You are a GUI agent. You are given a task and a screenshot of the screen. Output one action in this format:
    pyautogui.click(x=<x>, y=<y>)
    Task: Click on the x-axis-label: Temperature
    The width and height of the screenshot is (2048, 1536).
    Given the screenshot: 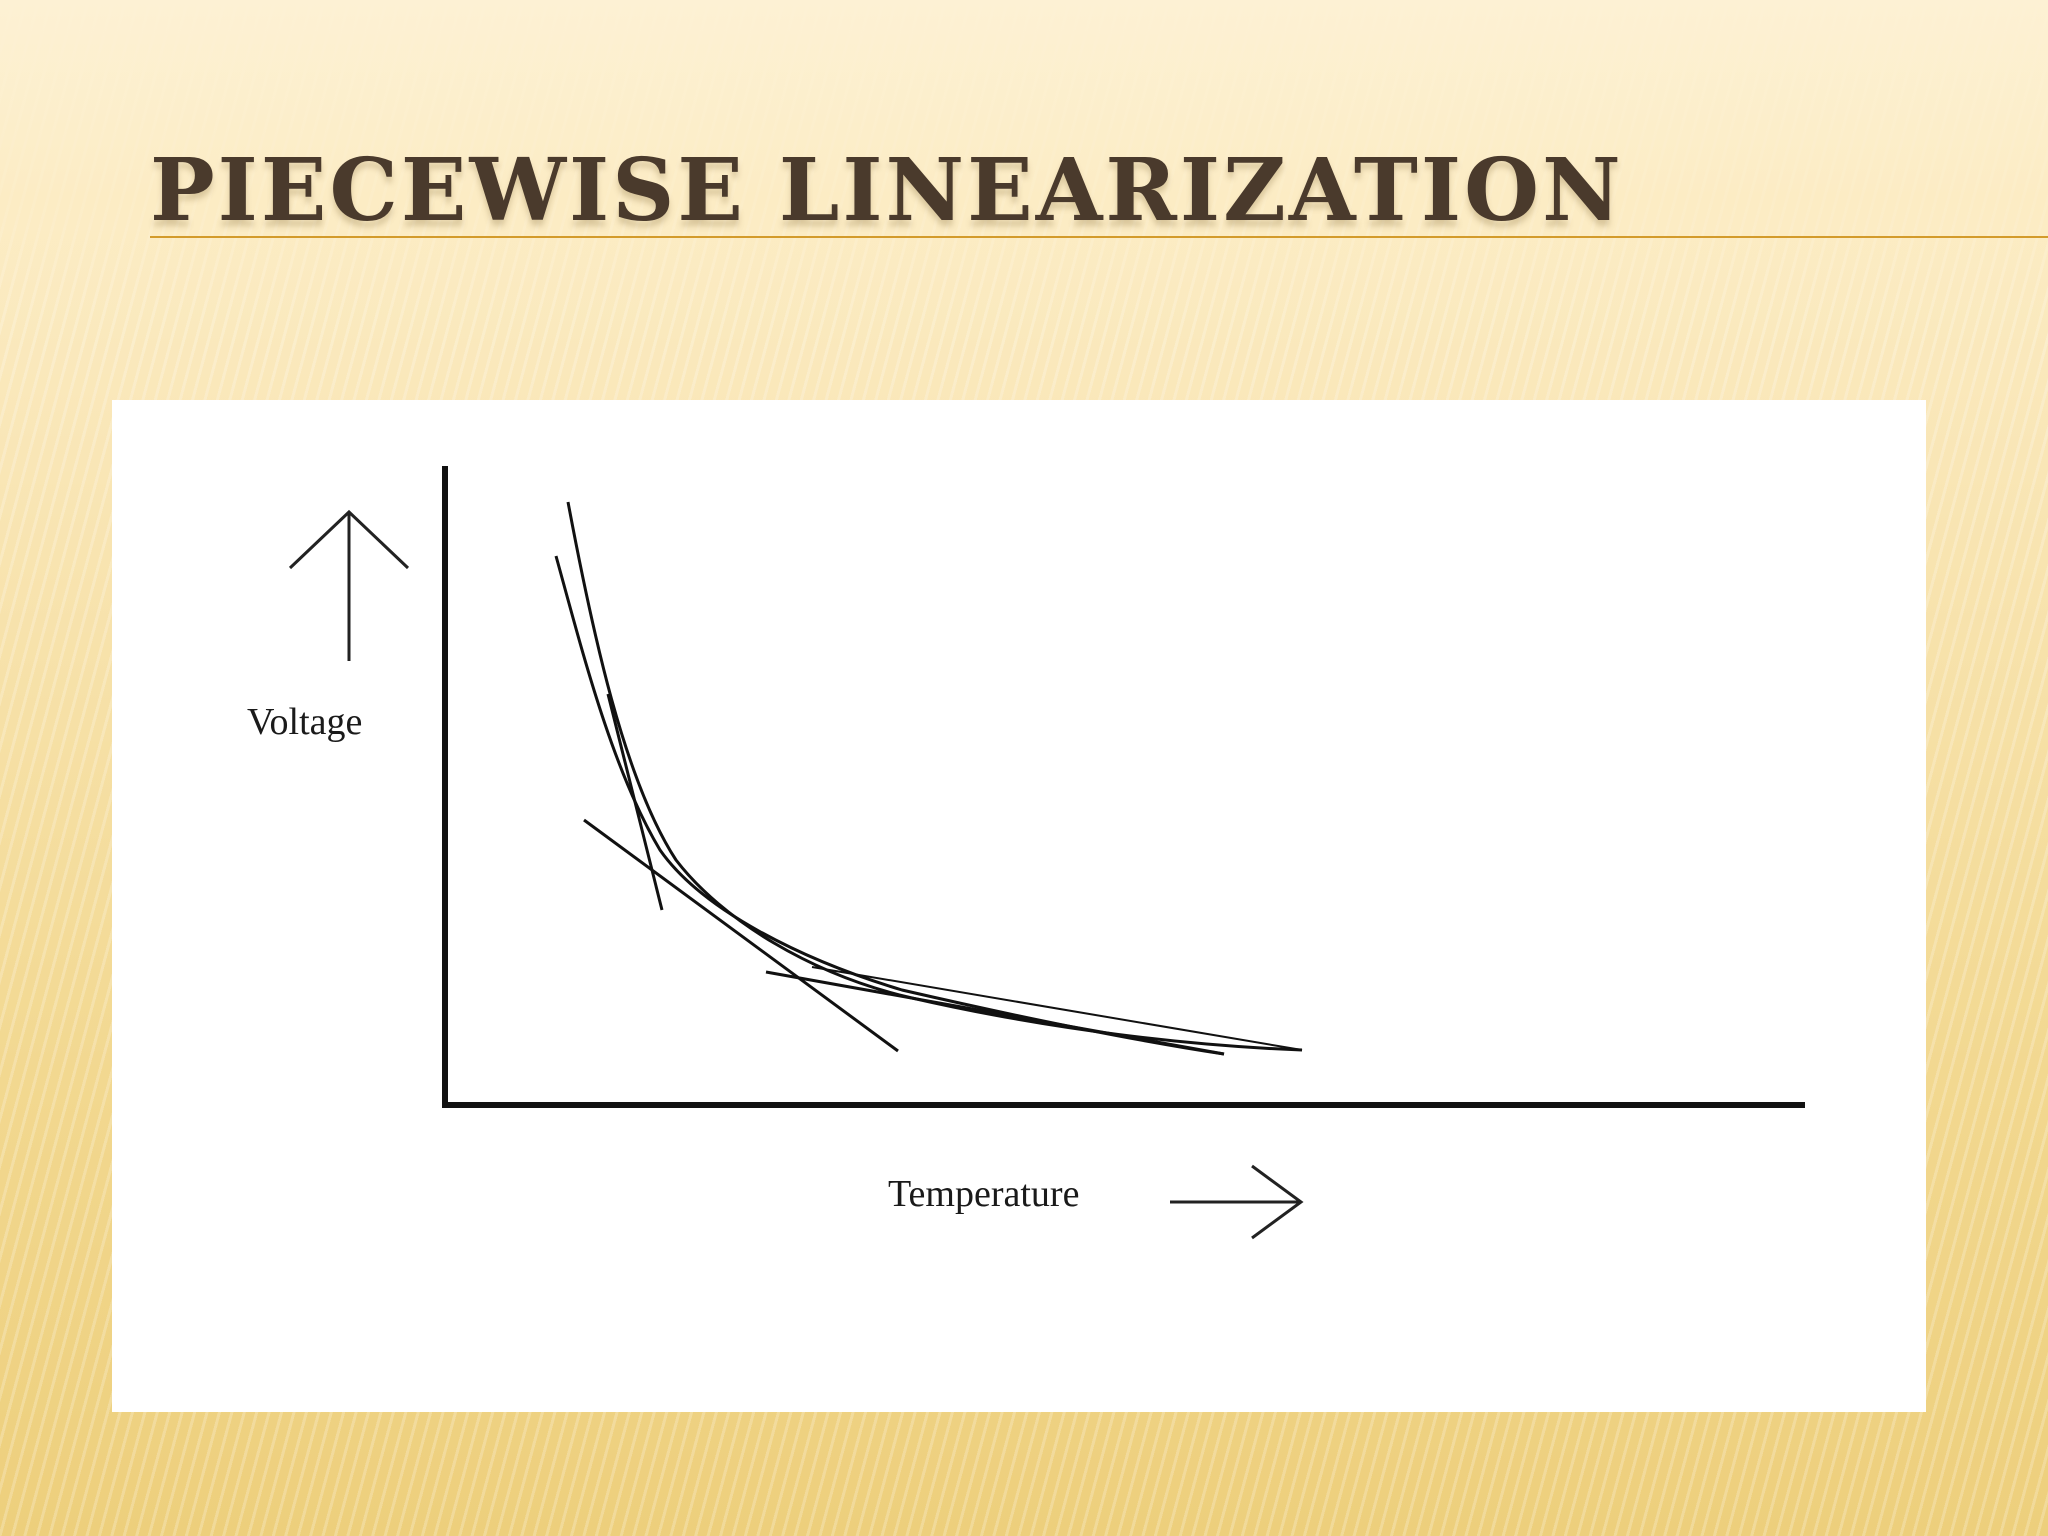 What is the action you would take?
    pyautogui.click(x=984, y=1194)
    